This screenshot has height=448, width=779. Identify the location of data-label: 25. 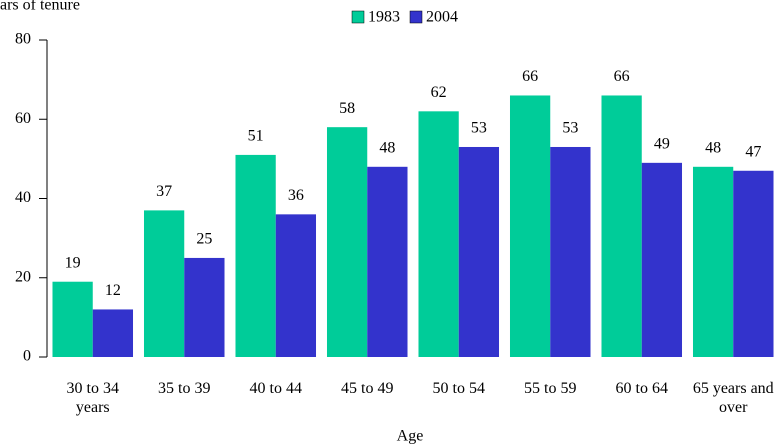
(204, 239).